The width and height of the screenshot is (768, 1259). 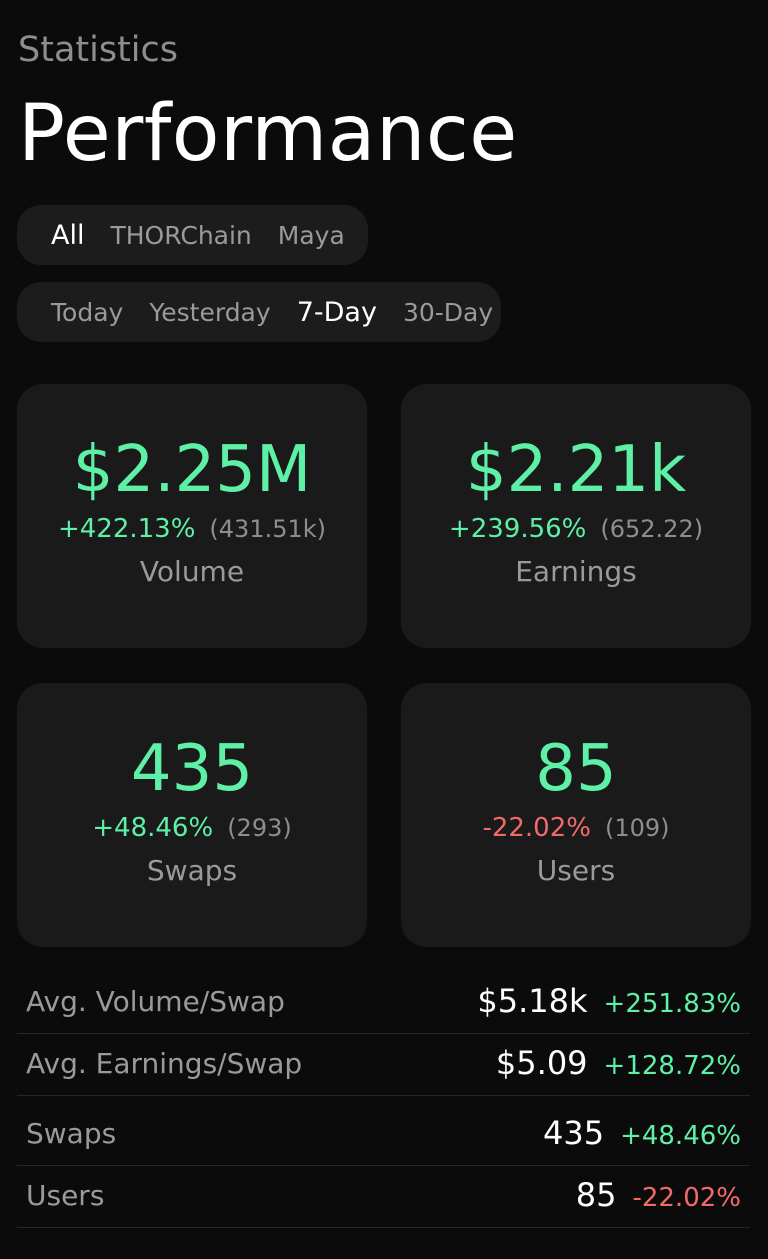 What do you see at coordinates (383, 1065) in the screenshot?
I see `summary-row-avg-earnings: Avg. Earnings/Swap $5.09 +128.72%` at bounding box center [383, 1065].